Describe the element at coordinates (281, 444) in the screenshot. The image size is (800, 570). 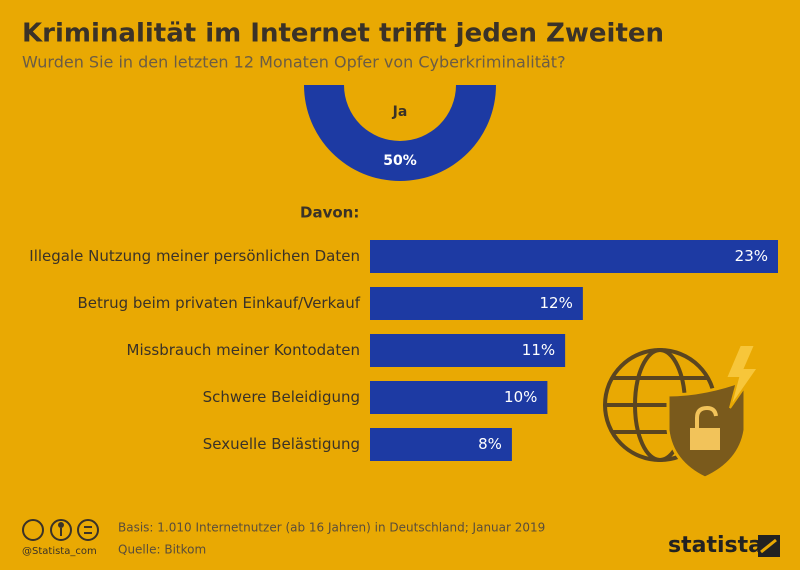
I see `category-label: Sexuelle Belästigung` at that location.